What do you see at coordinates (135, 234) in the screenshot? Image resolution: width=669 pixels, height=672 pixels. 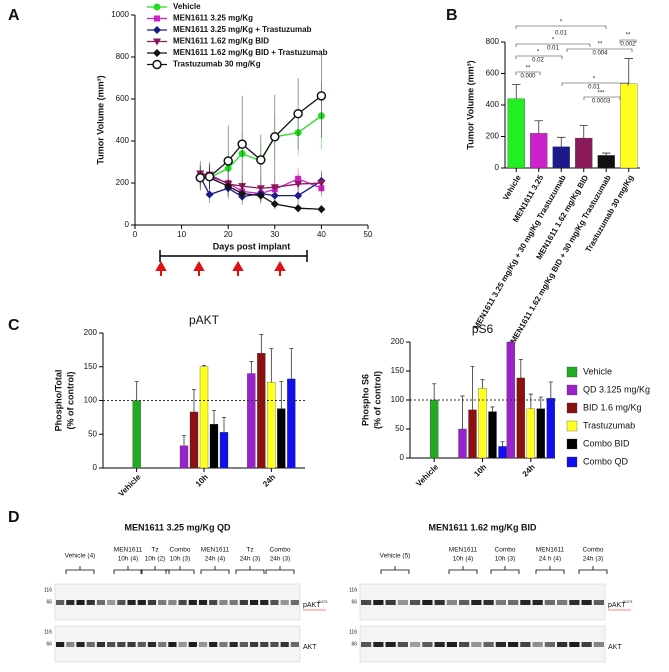 I see `x-tick-label: 0` at bounding box center [135, 234].